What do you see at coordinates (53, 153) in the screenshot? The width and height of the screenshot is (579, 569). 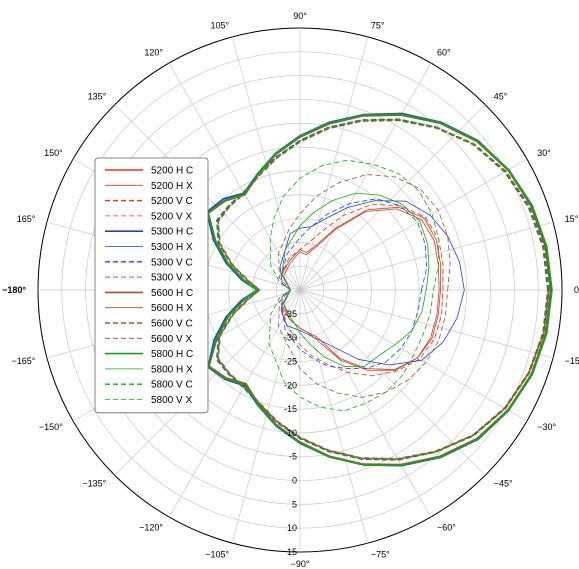 I see `angle-tick-label: 150°` at bounding box center [53, 153].